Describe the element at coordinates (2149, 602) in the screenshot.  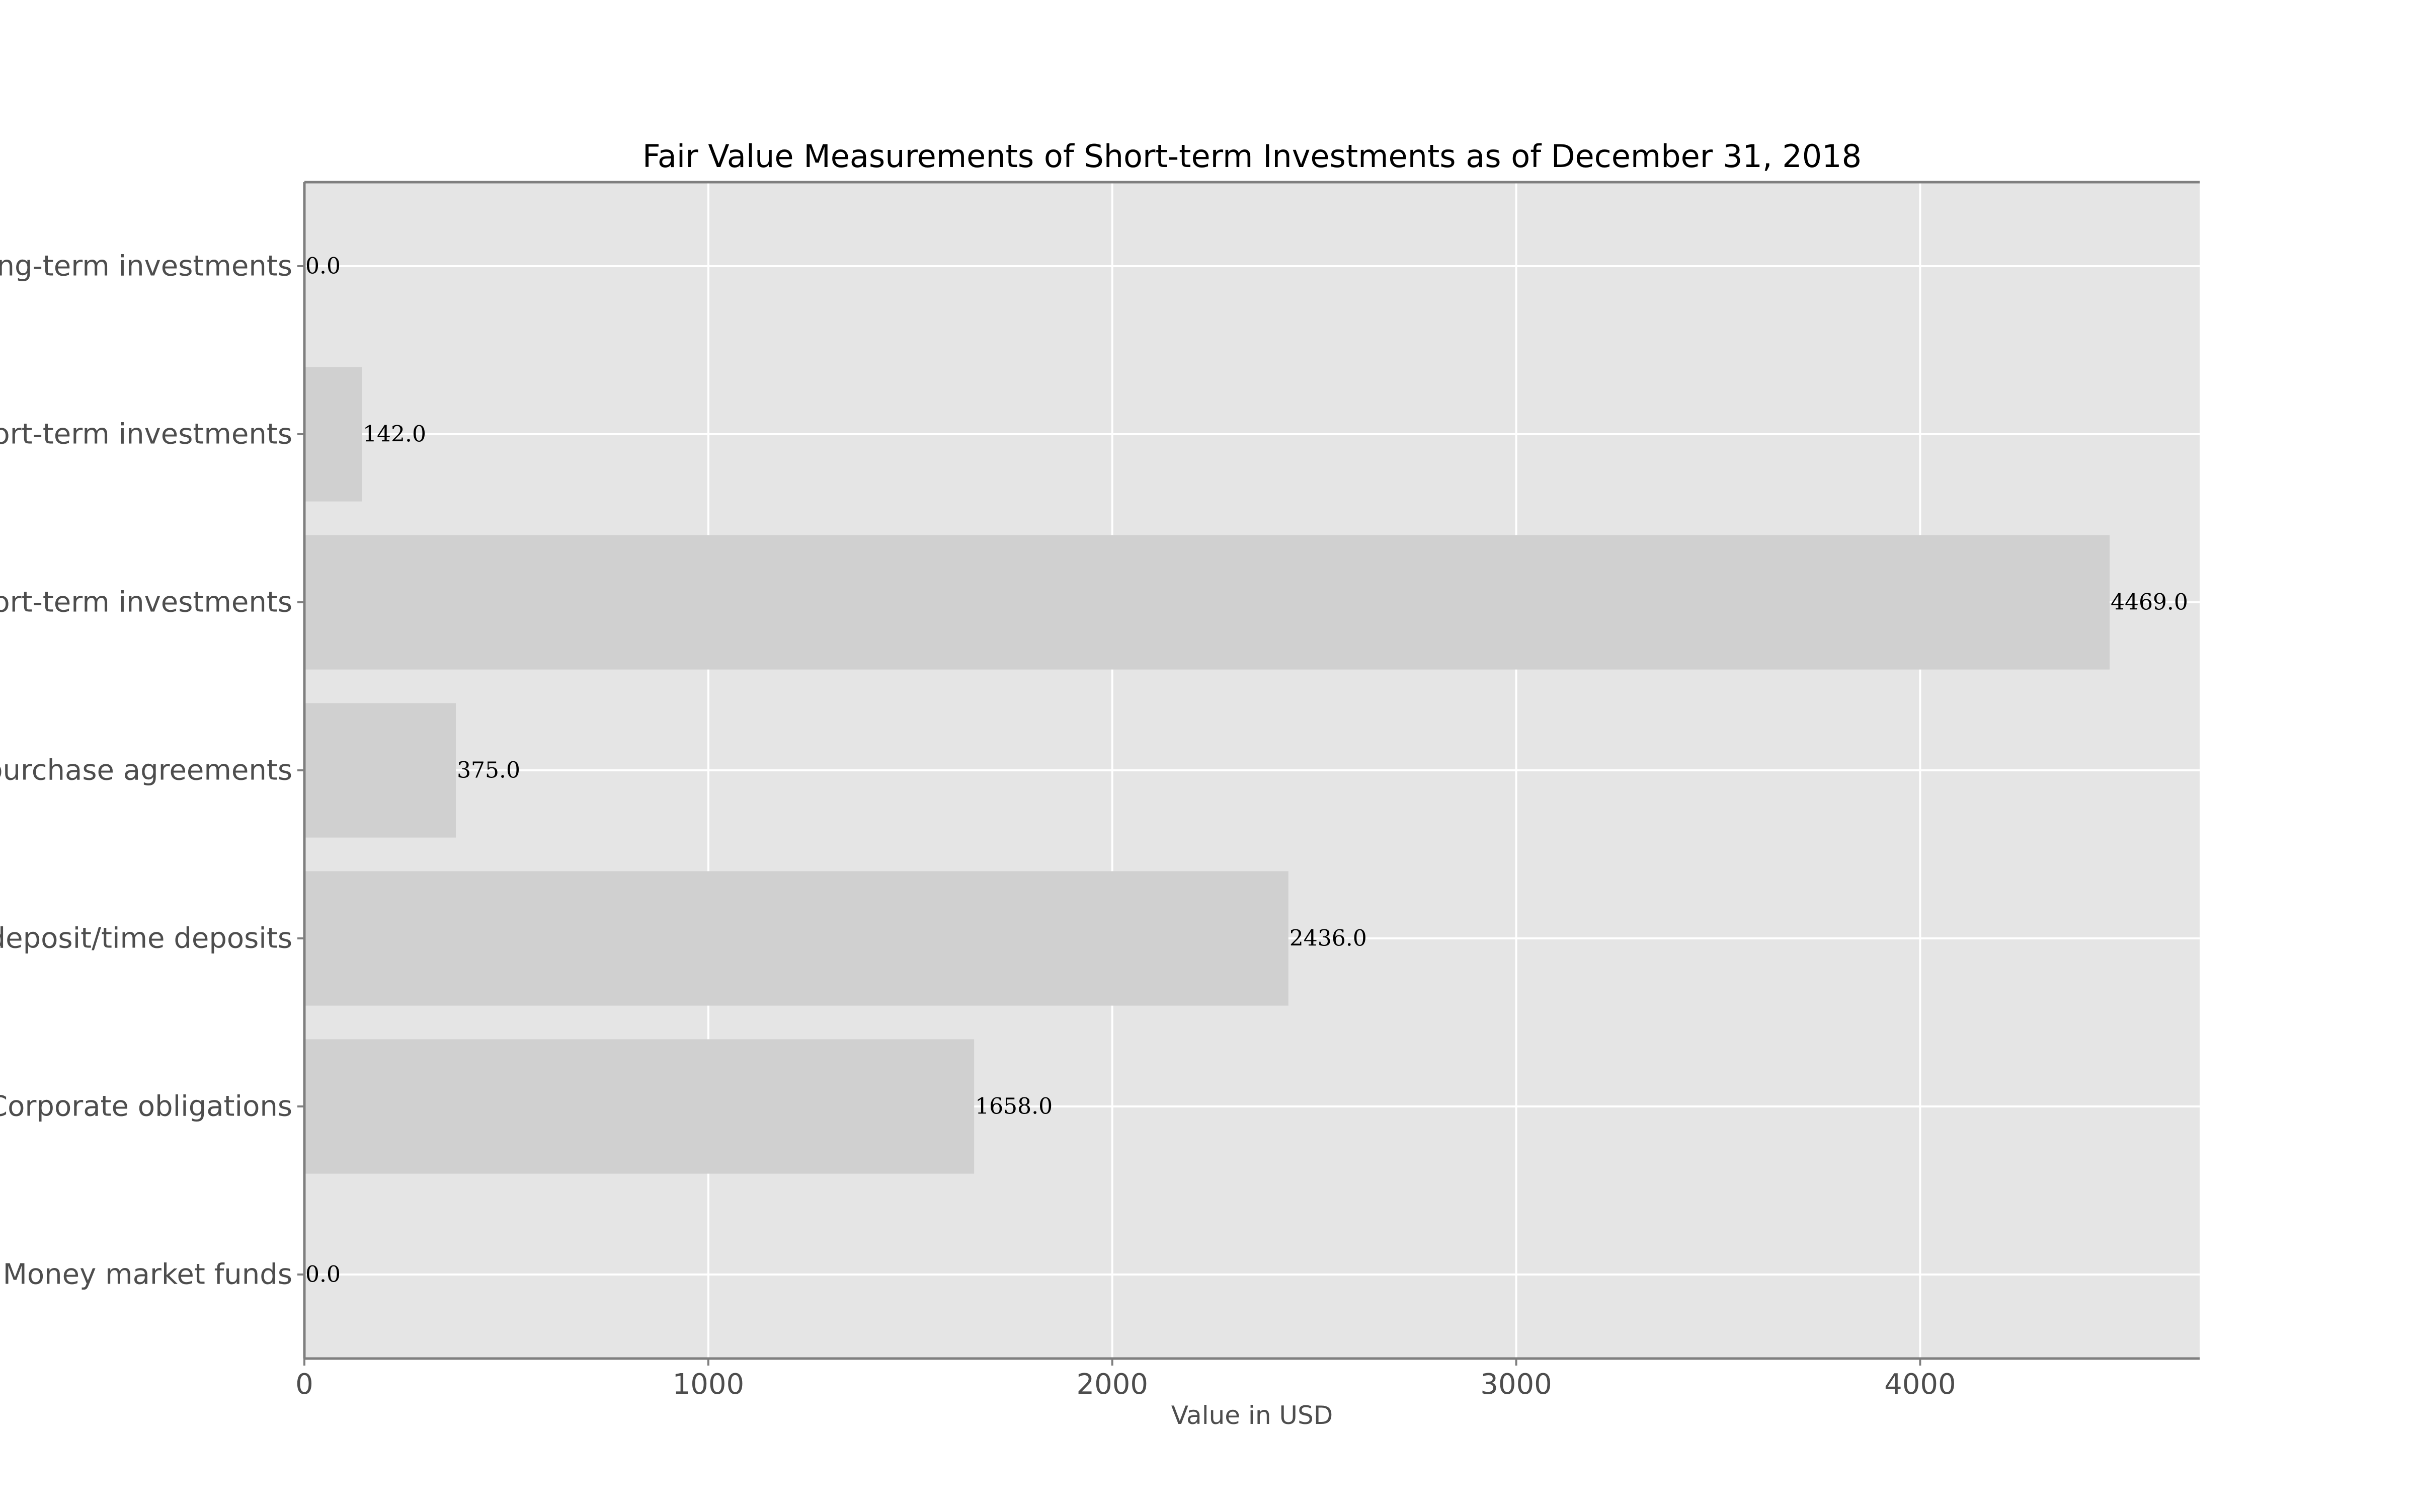
I see `value-label: 4469.0` at that location.